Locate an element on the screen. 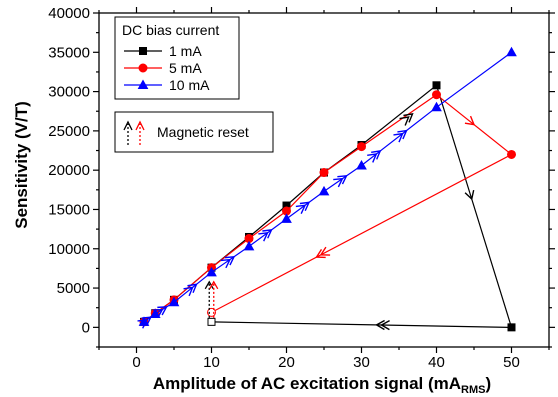  x-tick-label: 20 is located at coordinates (286, 362).